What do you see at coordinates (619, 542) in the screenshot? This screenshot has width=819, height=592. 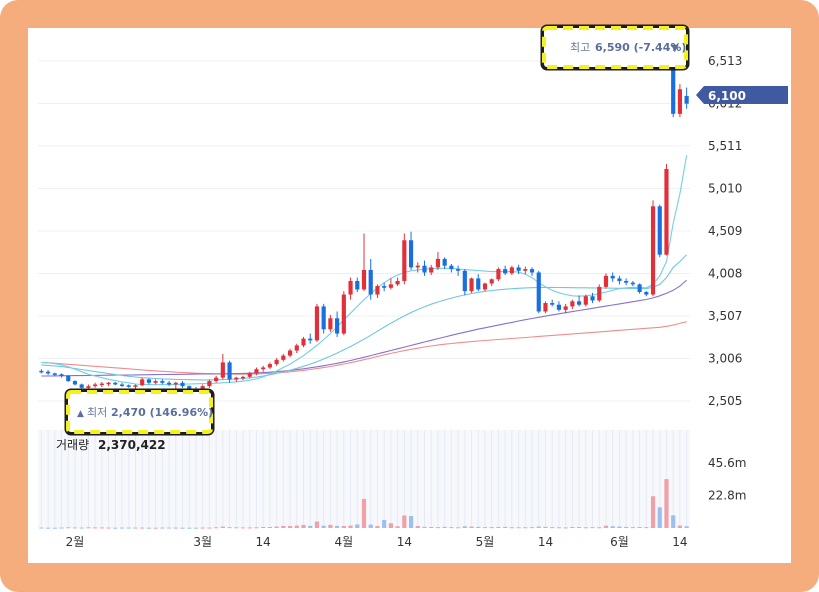 I see `date-tick-label: 6월` at bounding box center [619, 542].